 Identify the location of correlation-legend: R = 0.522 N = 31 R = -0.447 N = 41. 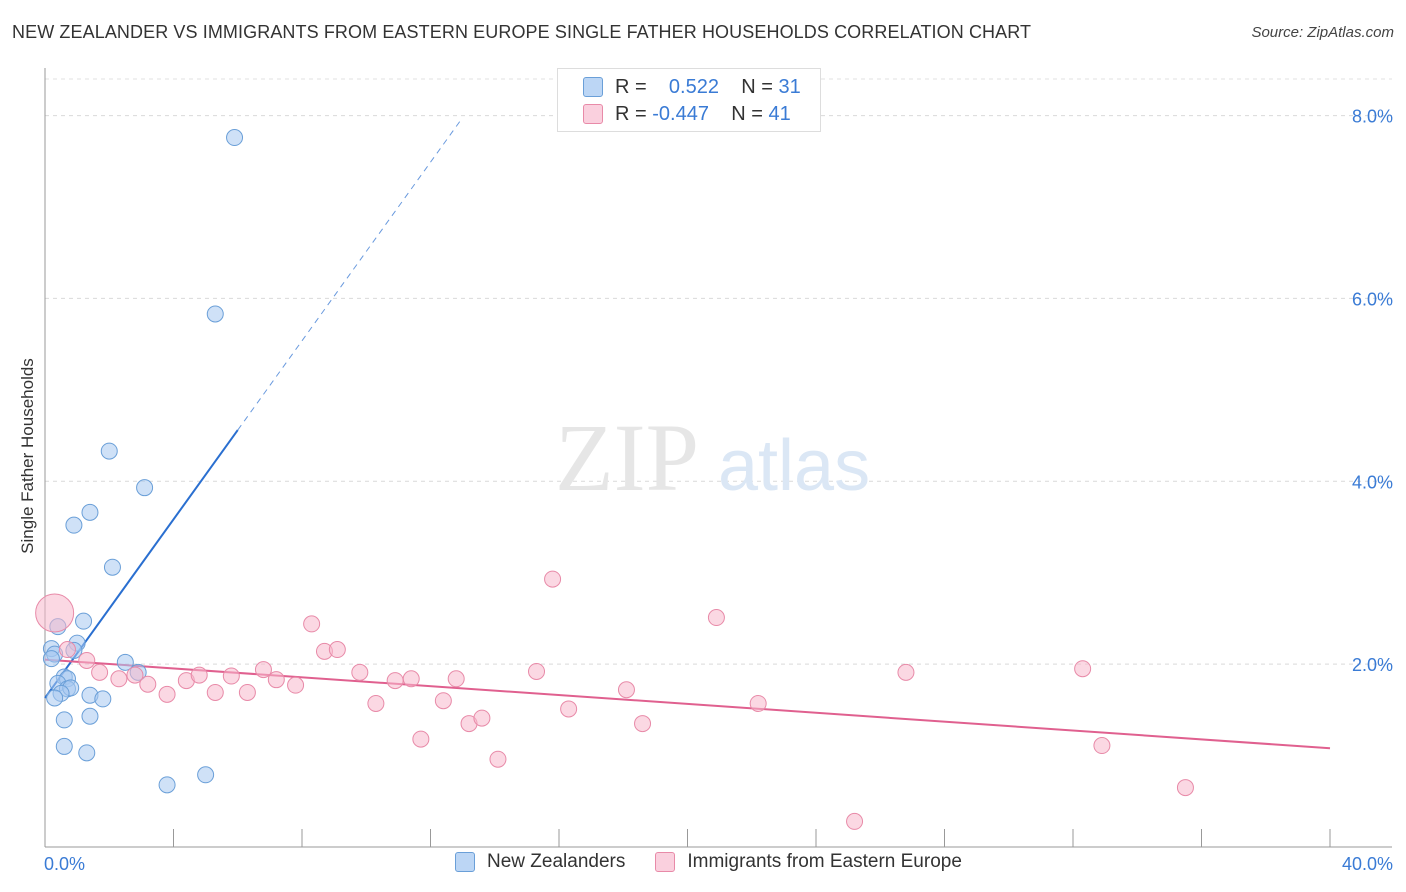
(689, 100).